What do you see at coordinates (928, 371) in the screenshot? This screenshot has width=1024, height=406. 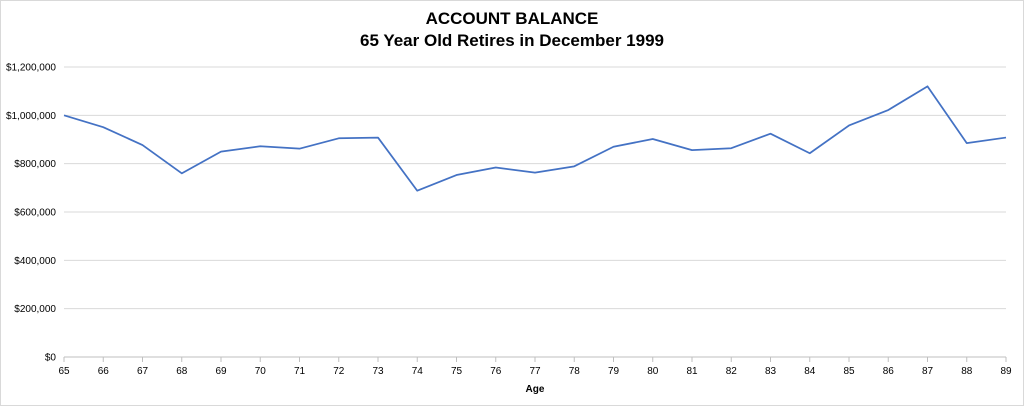 I see `x-tick-label: 87` at bounding box center [928, 371].